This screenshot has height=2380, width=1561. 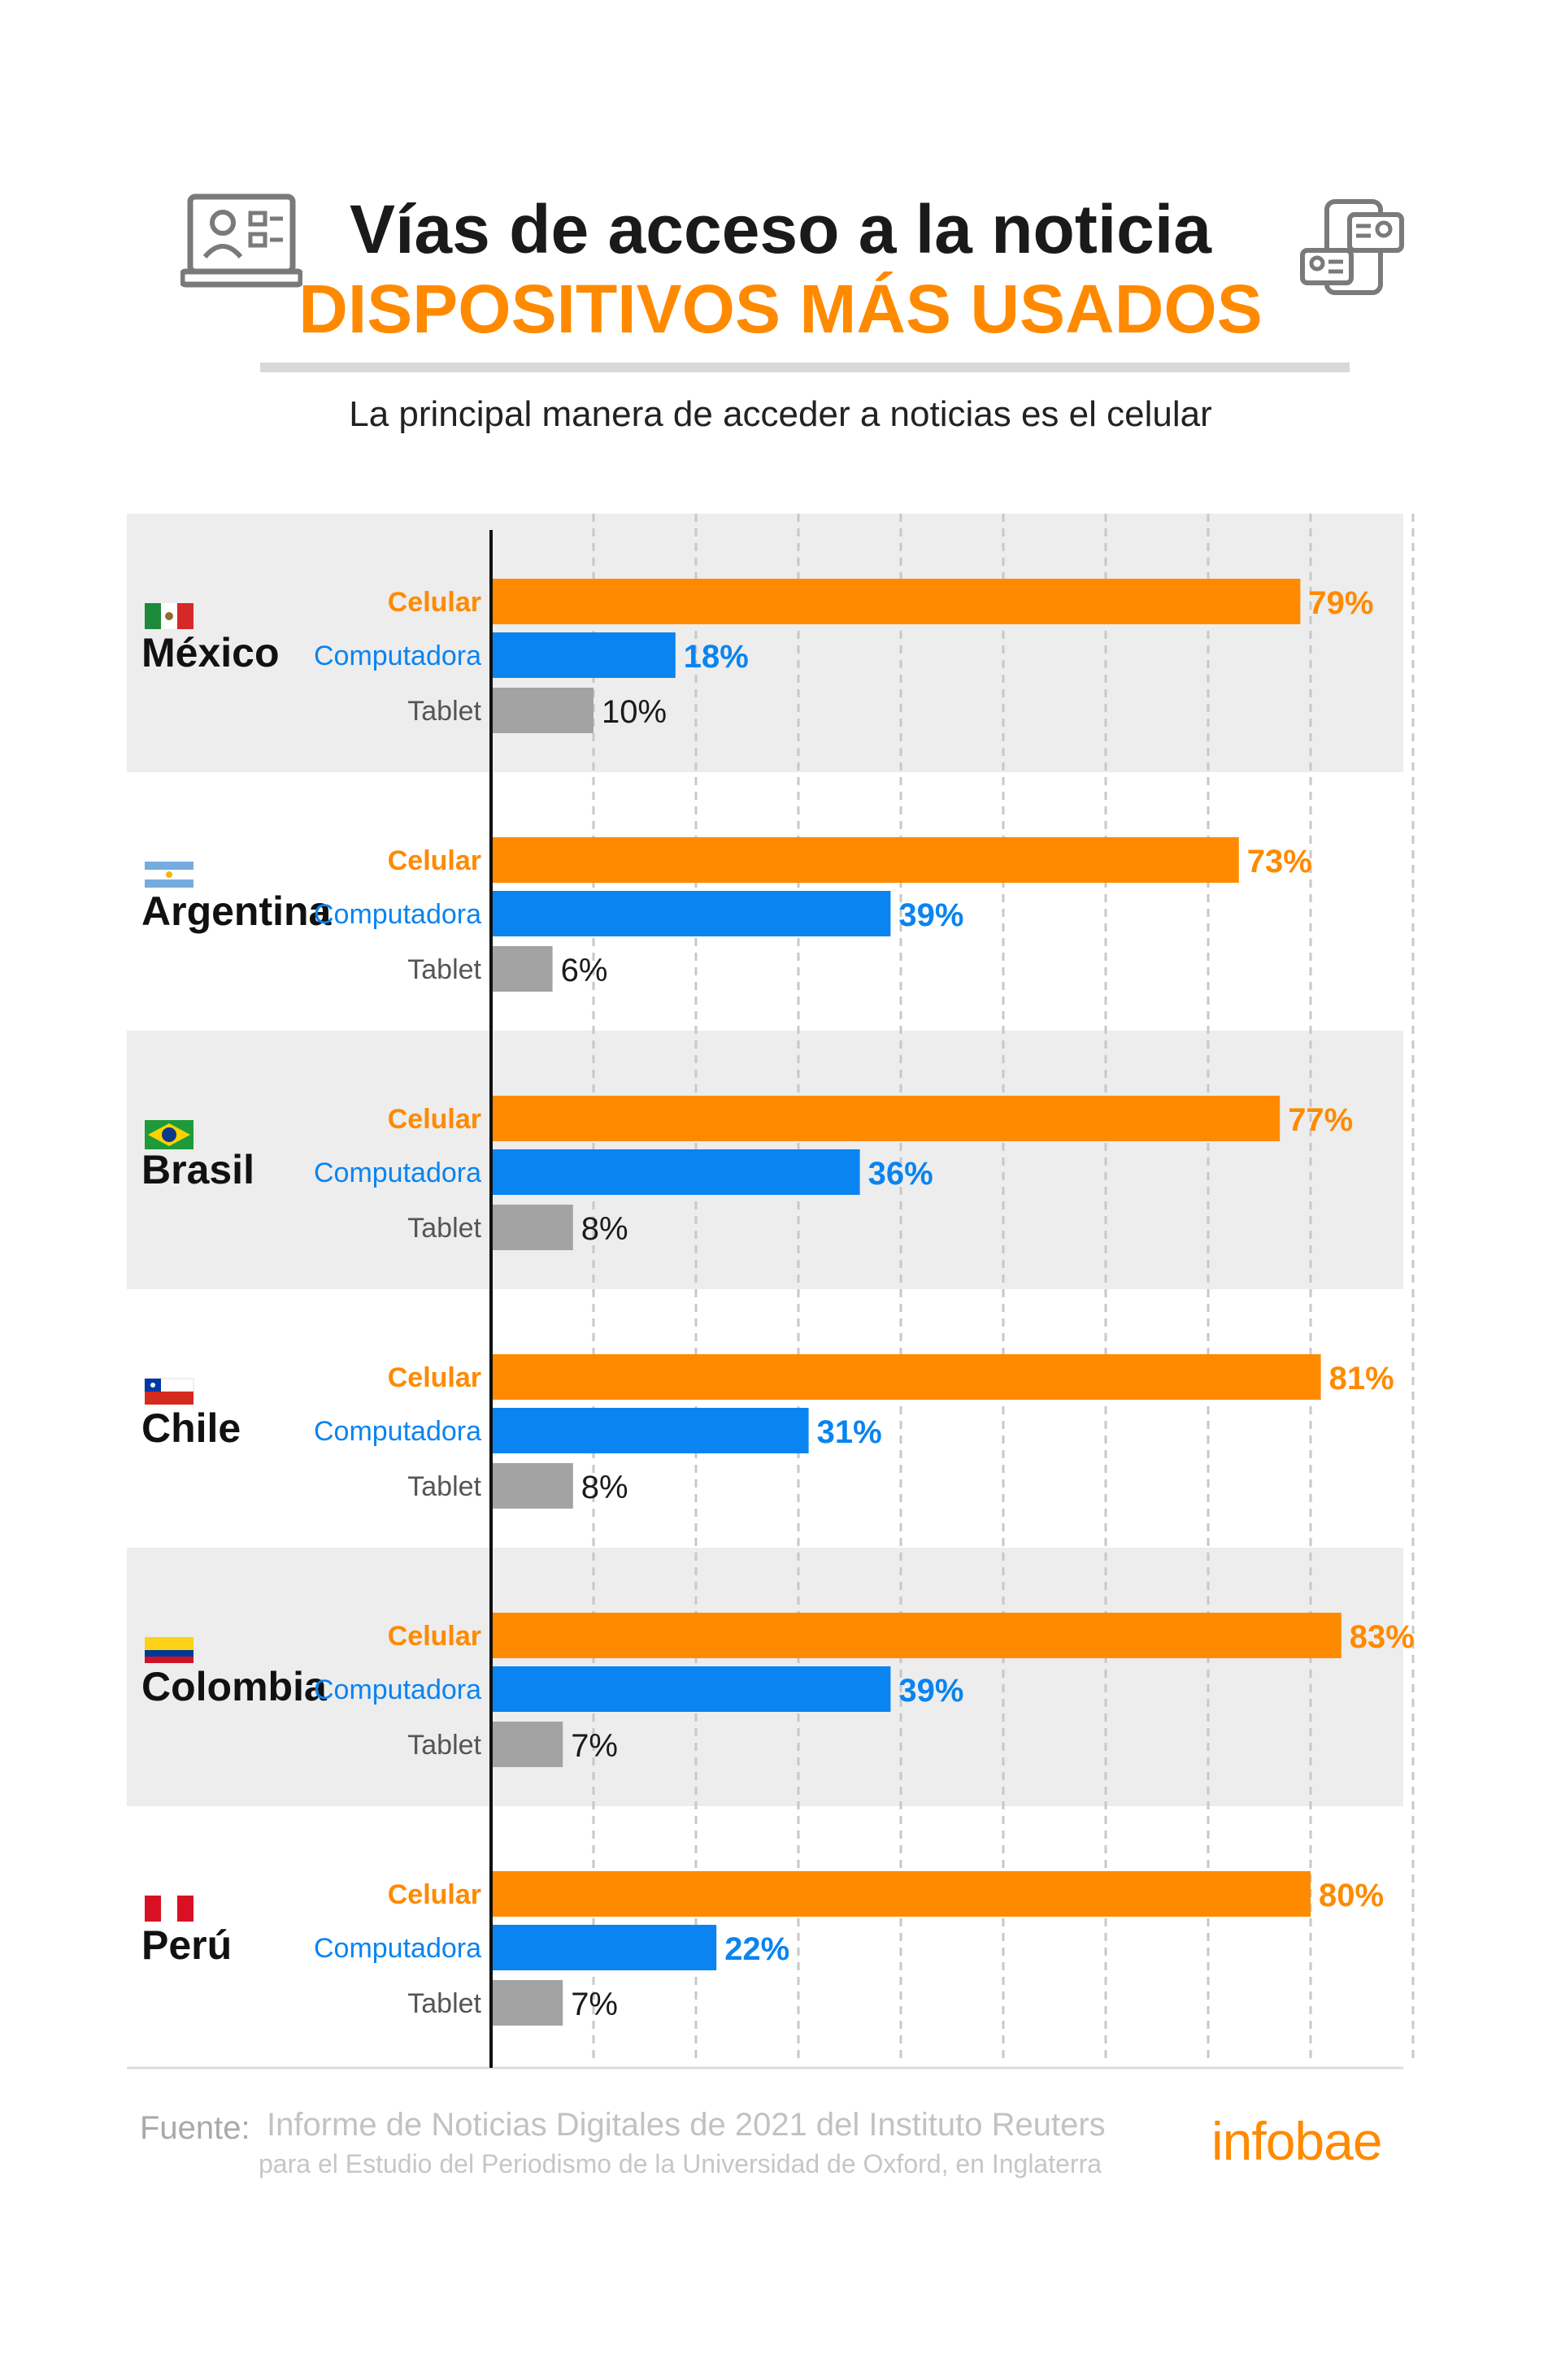 What do you see at coordinates (780, 229) in the screenshot?
I see `chart-title: Vías de acceso a la noticia` at bounding box center [780, 229].